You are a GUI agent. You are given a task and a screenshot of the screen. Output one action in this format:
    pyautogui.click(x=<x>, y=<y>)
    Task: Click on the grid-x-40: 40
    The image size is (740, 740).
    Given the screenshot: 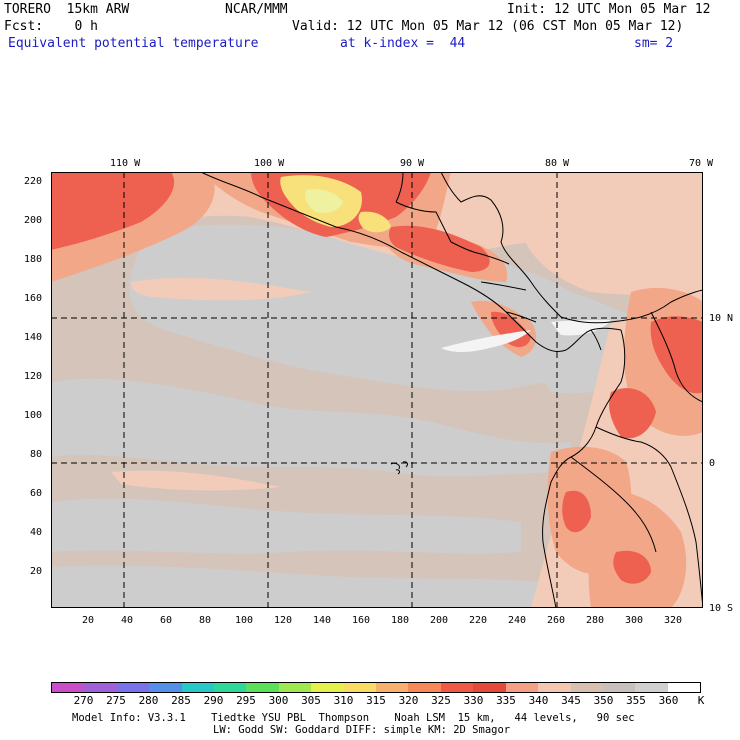 What is the action you would take?
    pyautogui.click(x=127, y=620)
    